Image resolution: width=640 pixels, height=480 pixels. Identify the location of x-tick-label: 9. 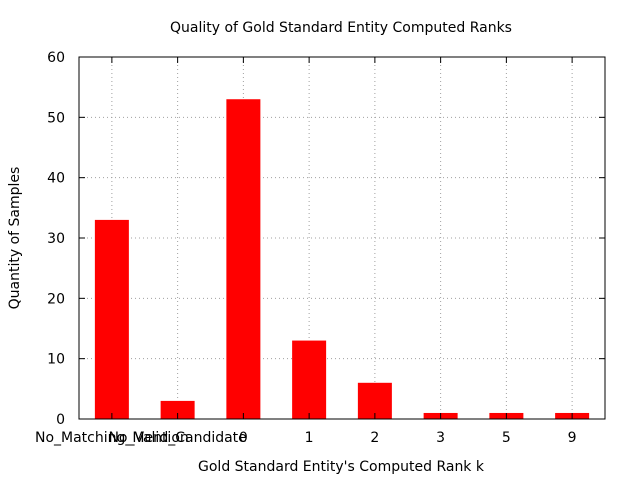
(572, 438).